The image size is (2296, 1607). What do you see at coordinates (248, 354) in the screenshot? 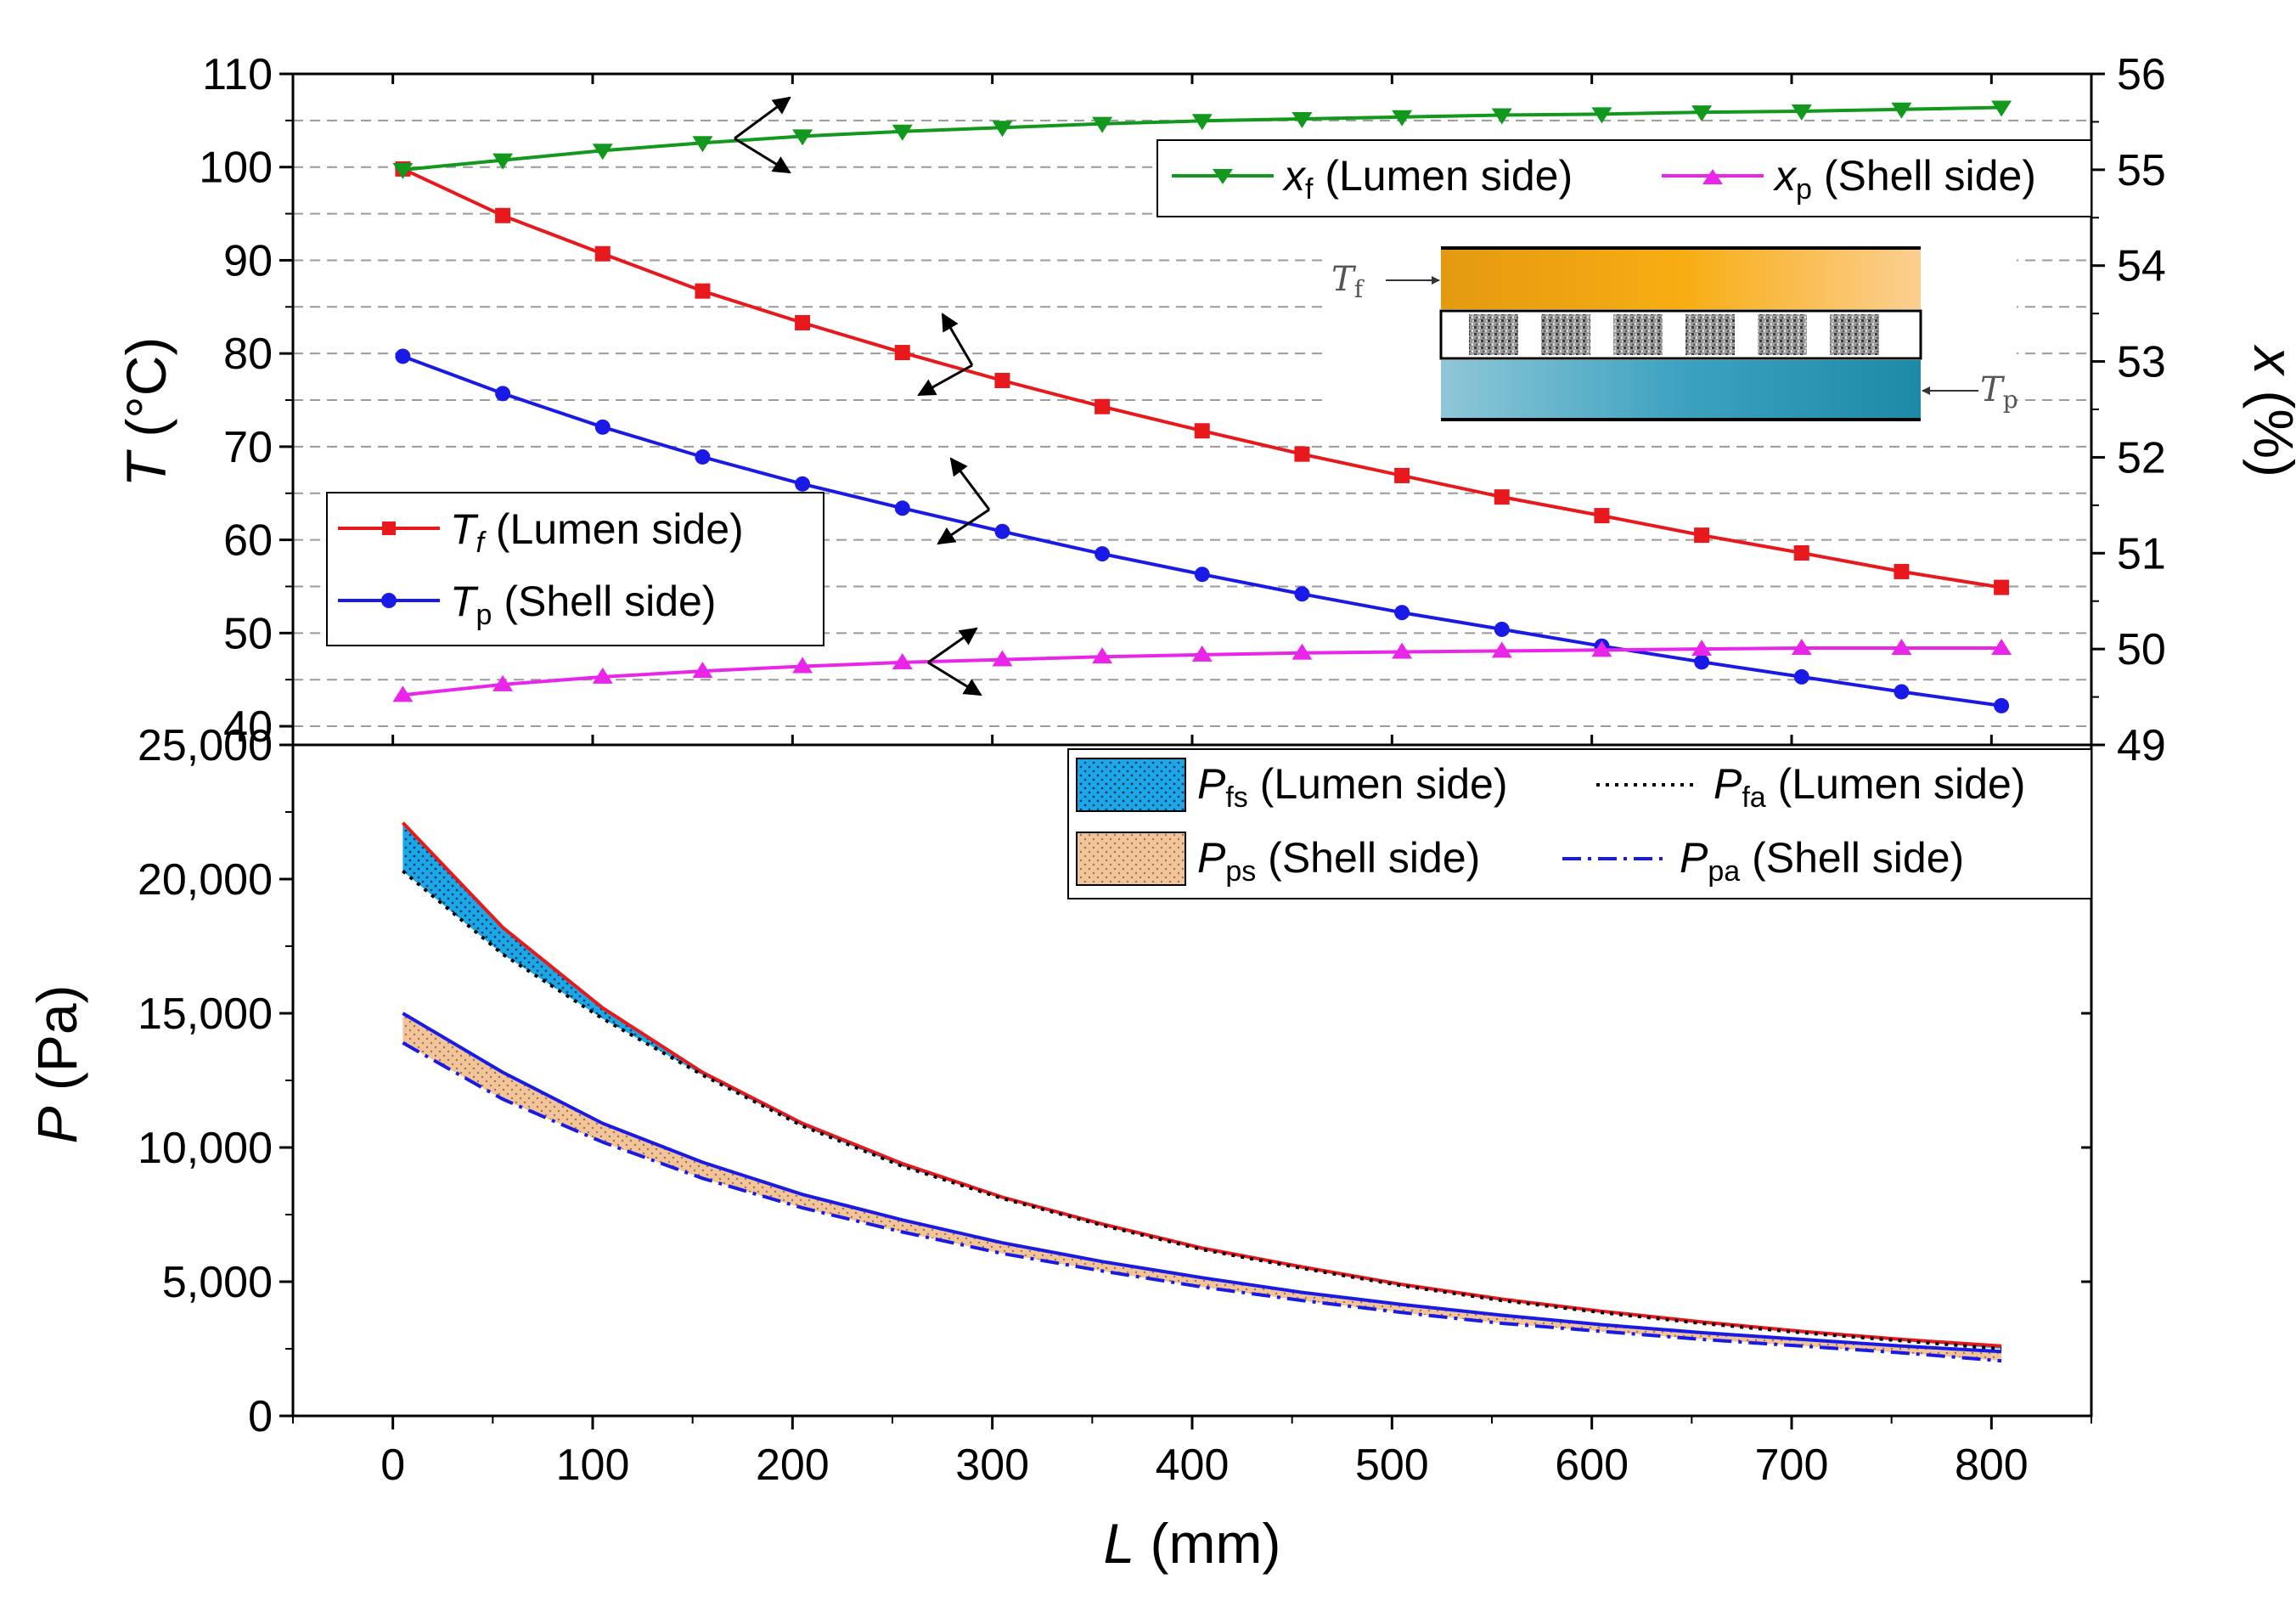
I see `y-tick-label: 80` at bounding box center [248, 354].